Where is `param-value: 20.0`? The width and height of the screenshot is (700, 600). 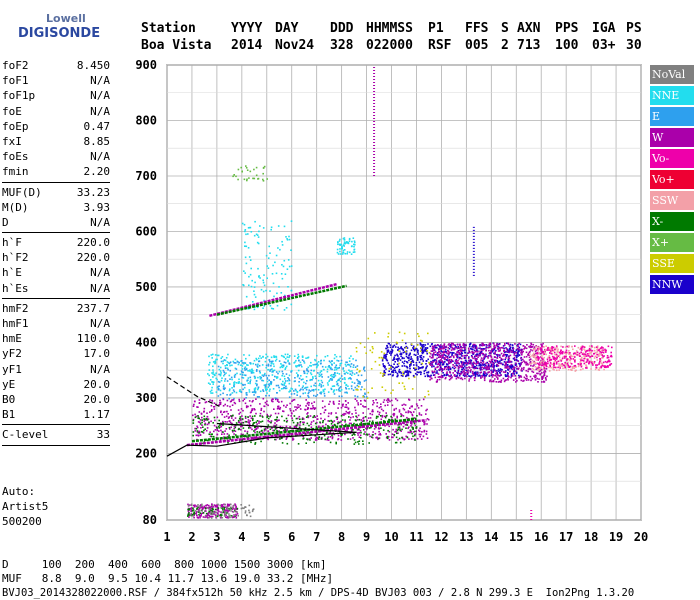 param-value: 20.0 is located at coordinates (97, 399).